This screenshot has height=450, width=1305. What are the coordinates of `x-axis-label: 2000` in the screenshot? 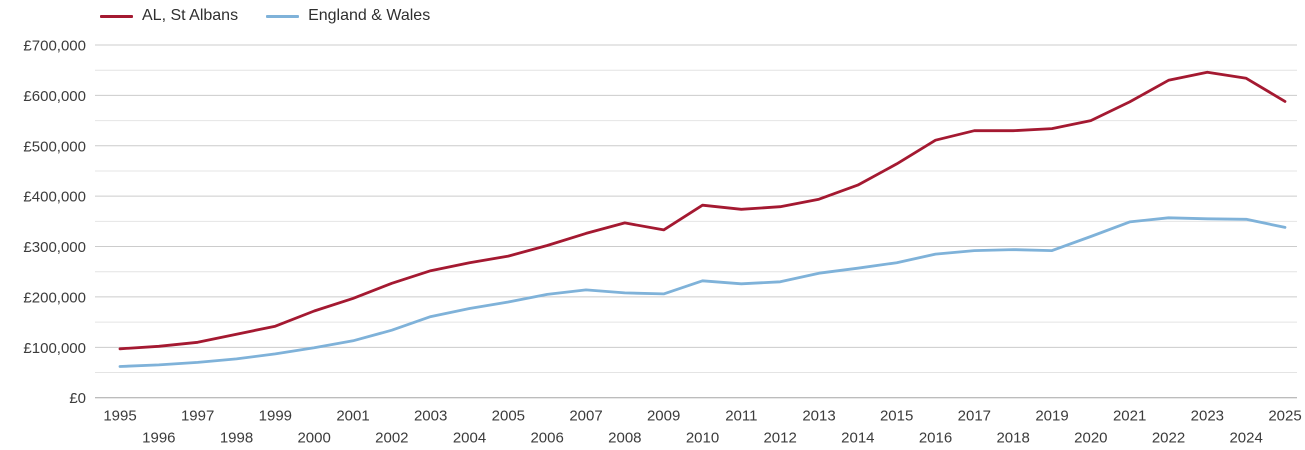 It's located at (313, 438).